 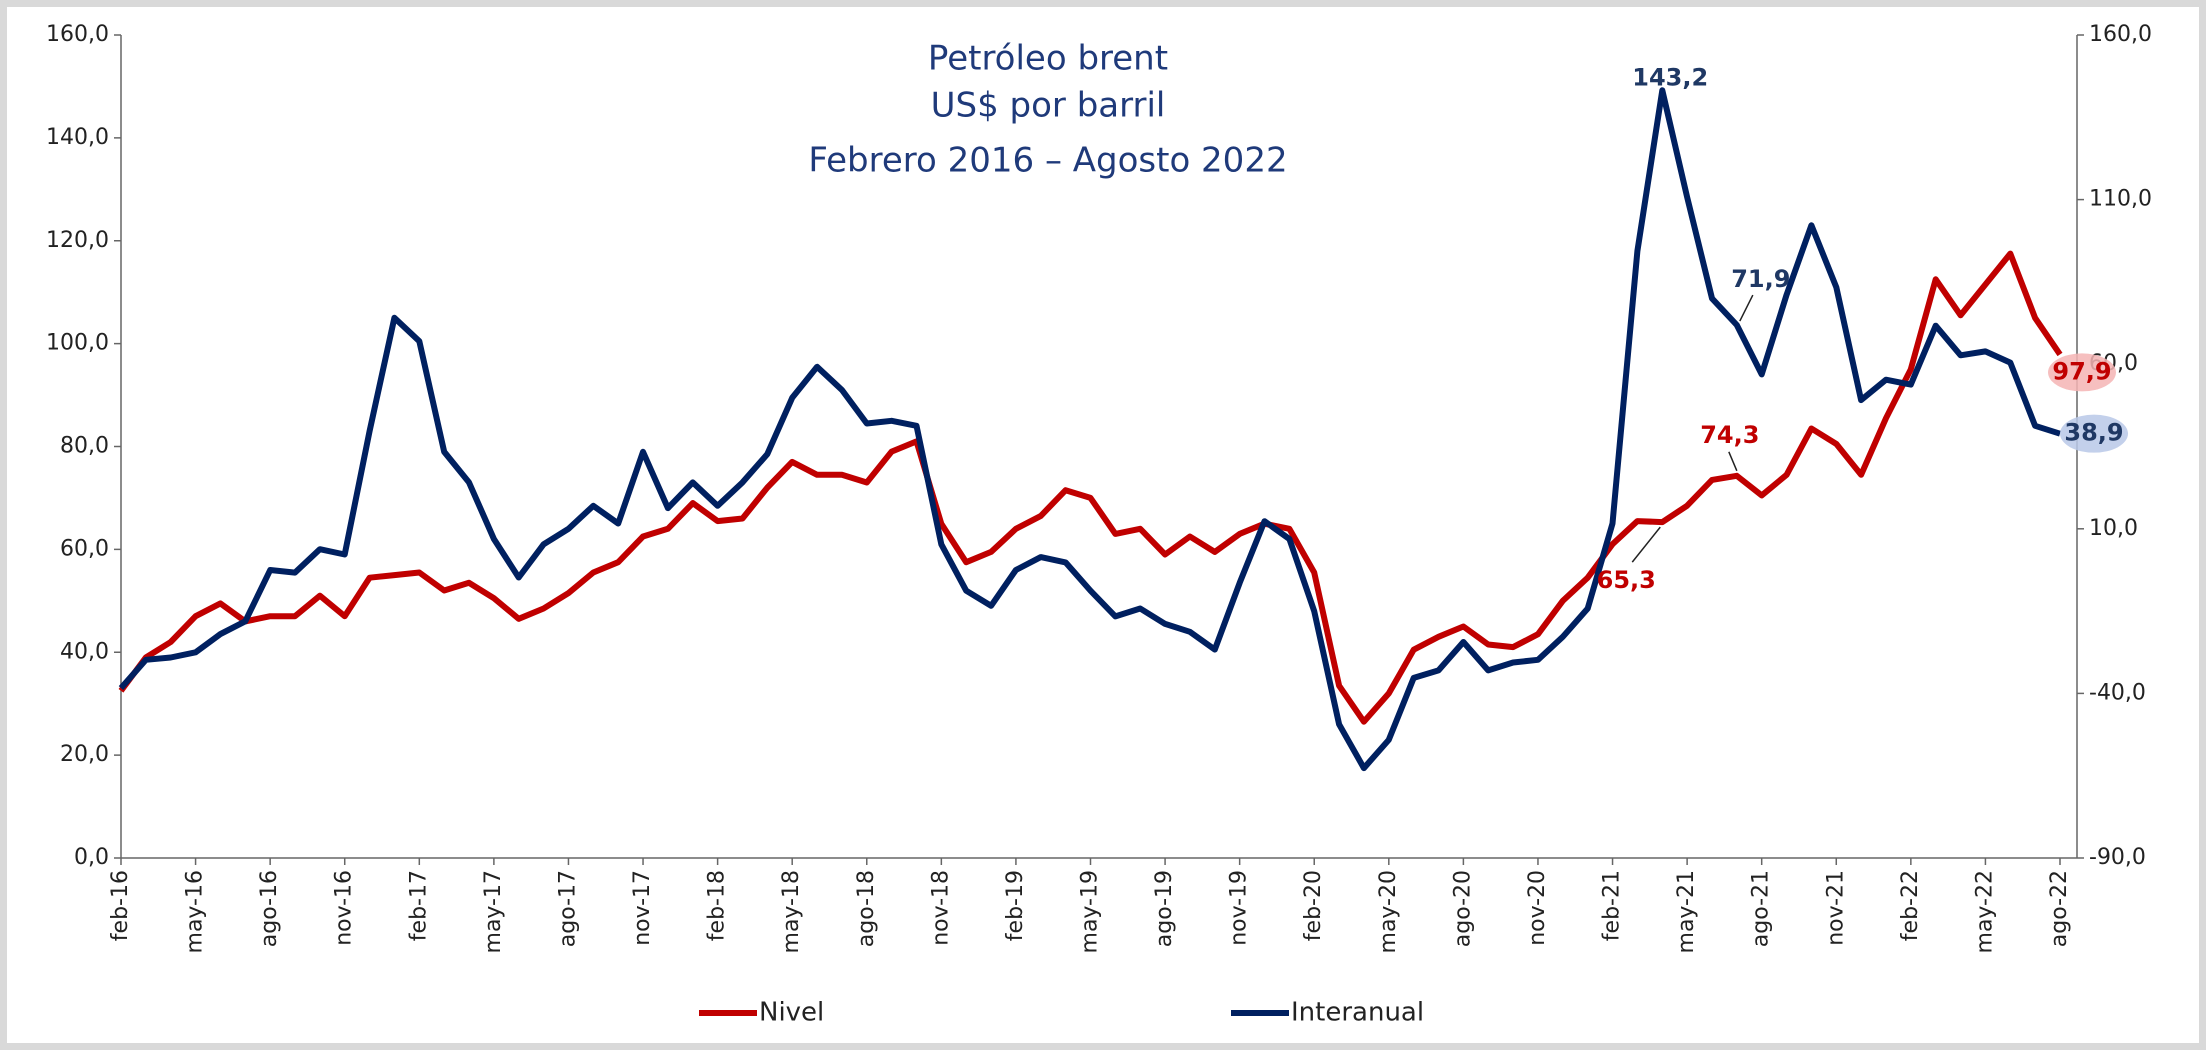 I want to click on x-tick-label: ago-19, so click(x=1164, y=908).